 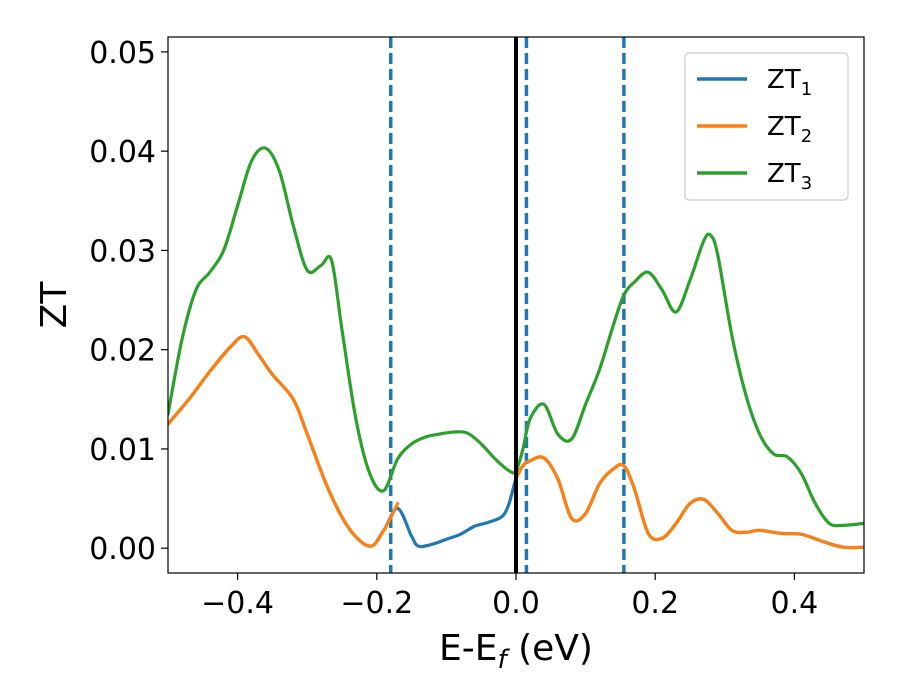 What do you see at coordinates (122, 152) in the screenshot?
I see `y-tick-label: 0.04` at bounding box center [122, 152].